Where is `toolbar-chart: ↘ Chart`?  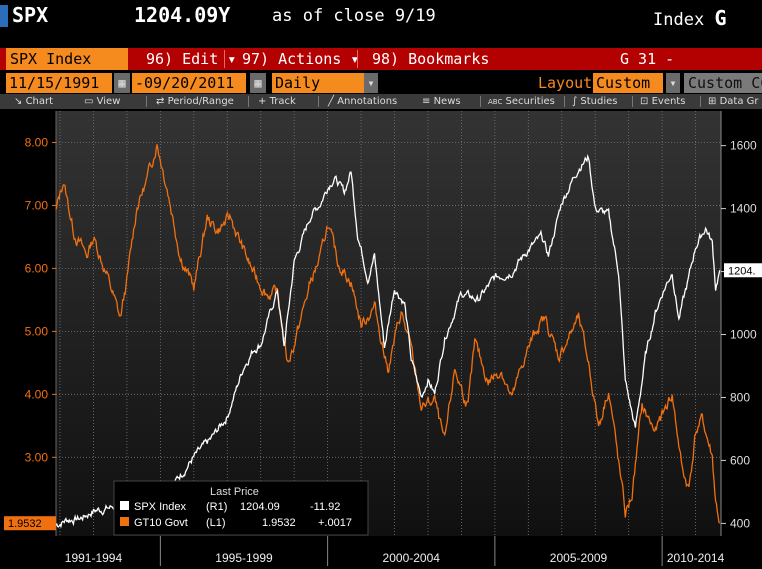
toolbar-chart: ↘ Chart is located at coordinates (33, 101).